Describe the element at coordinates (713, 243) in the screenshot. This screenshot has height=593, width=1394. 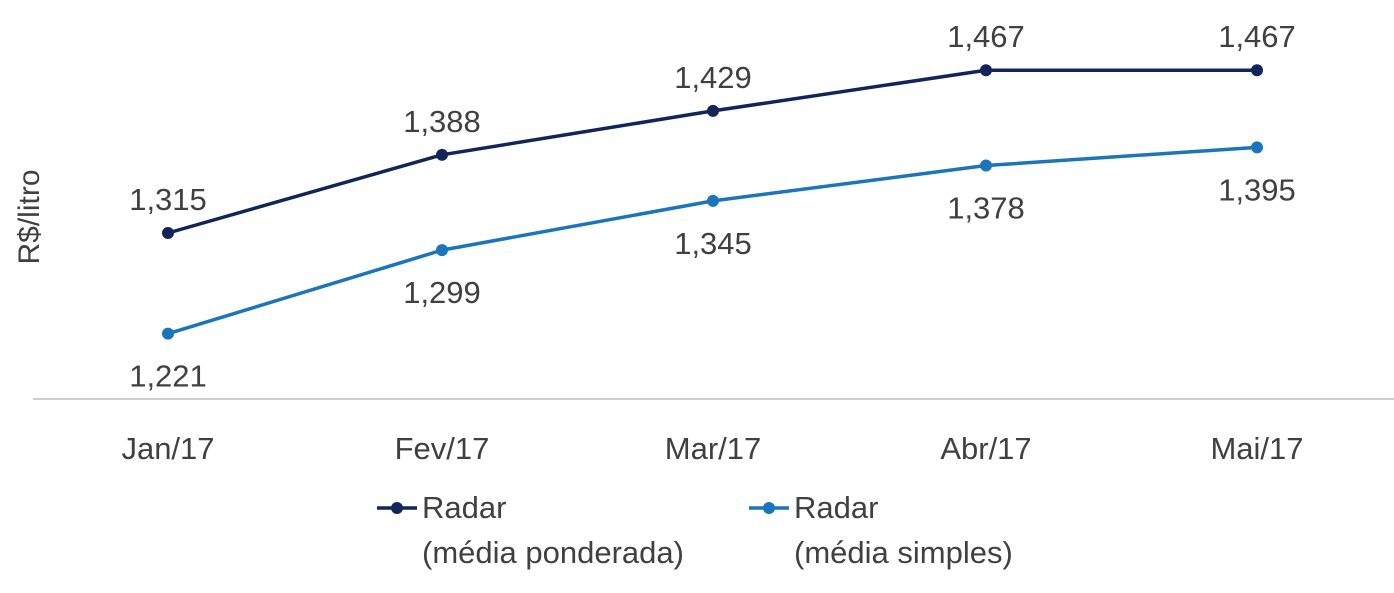
I see `data-label: 1,345` at that location.